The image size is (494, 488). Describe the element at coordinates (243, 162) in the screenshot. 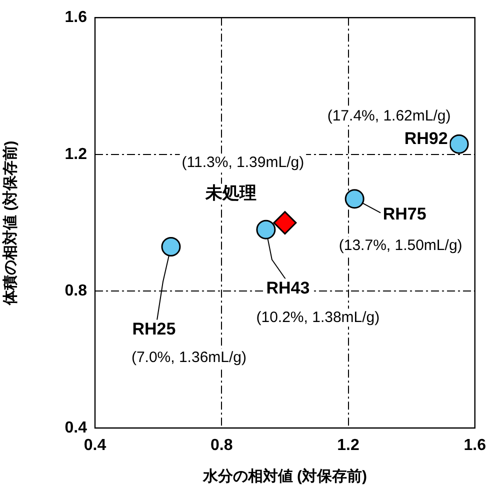

I see `annotation: (11.3%, 1.39mL/g)` at that location.